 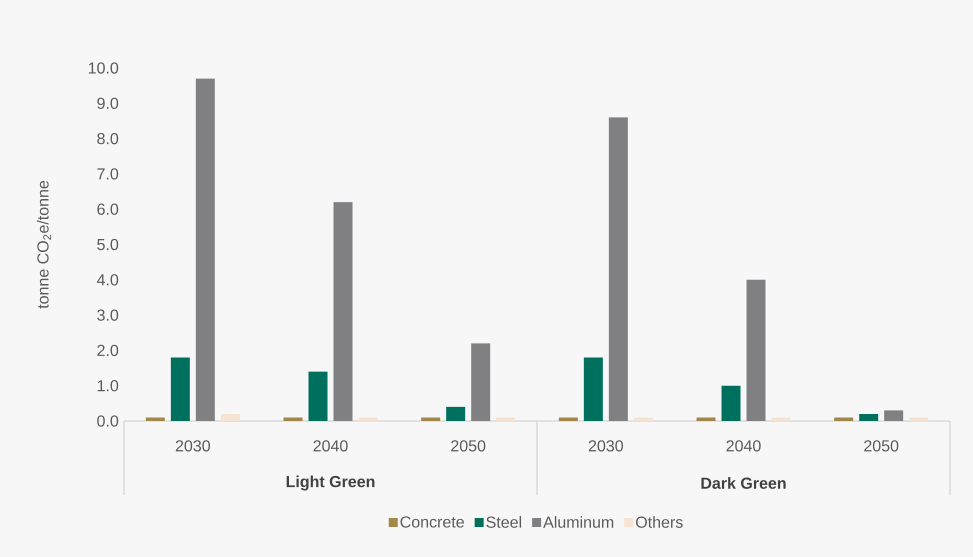 What do you see at coordinates (330, 483) in the screenshot?
I see `text: Light Green` at bounding box center [330, 483].